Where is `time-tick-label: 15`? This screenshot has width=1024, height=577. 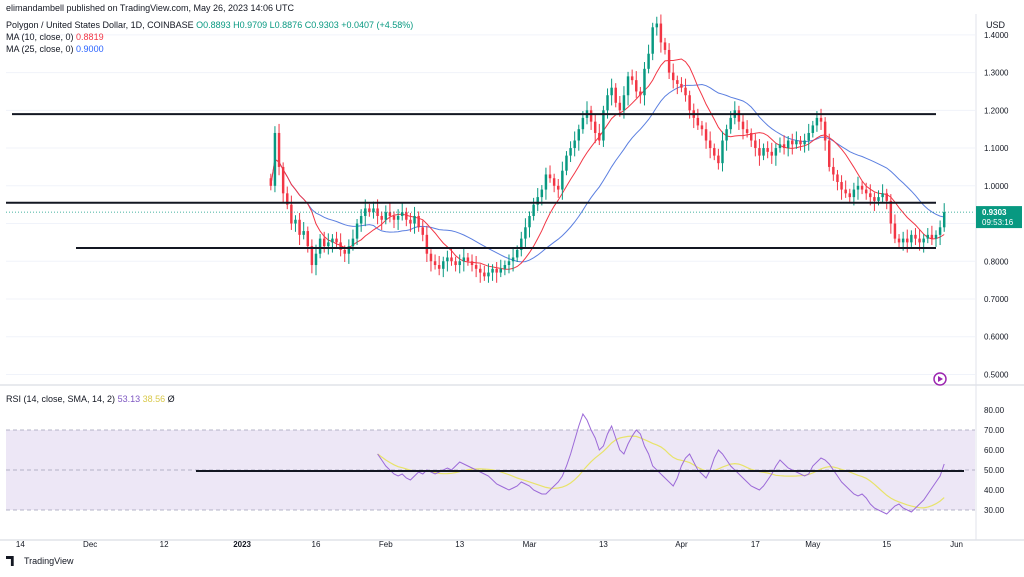 time-tick-label: 15 is located at coordinates (886, 544).